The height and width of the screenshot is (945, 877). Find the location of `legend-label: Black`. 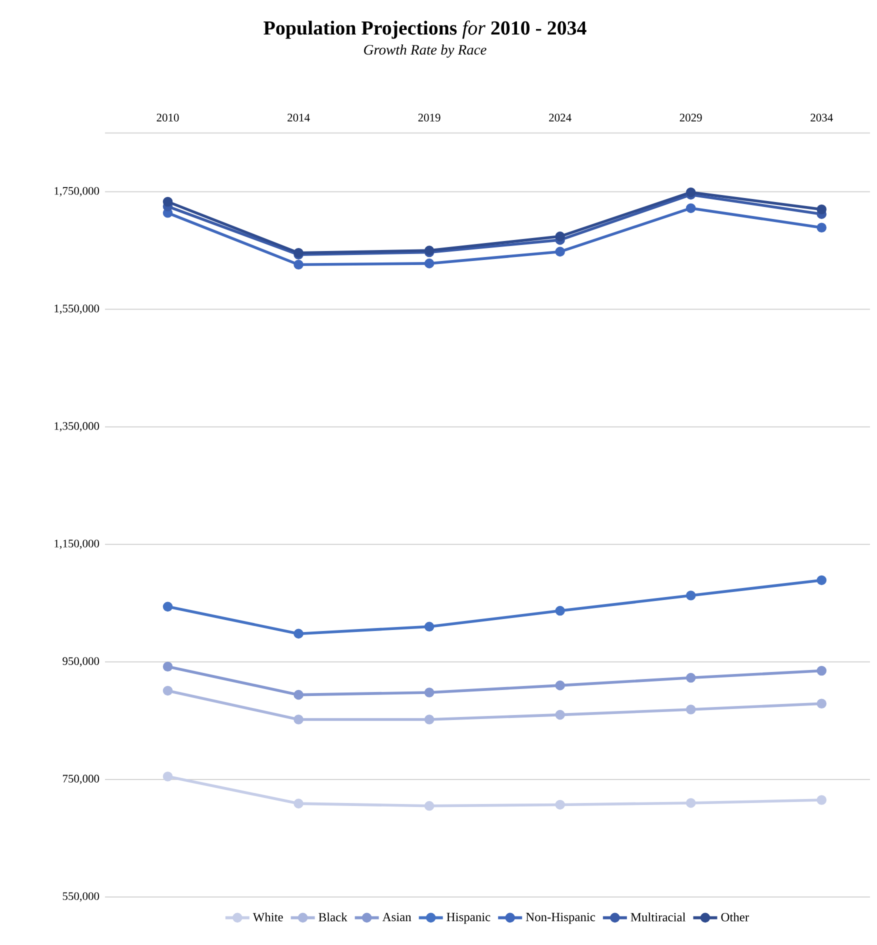

legend-label: Black is located at coordinates (333, 917).